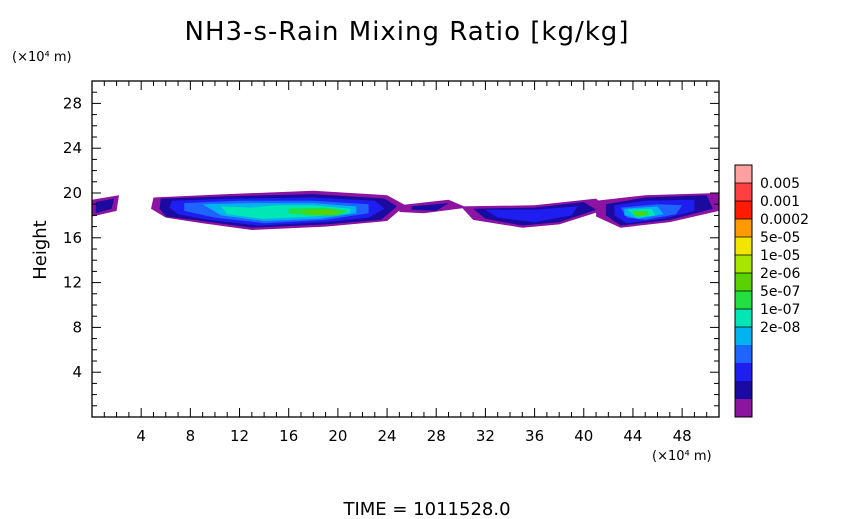 This screenshot has height=519, width=854. I want to click on x-tick-label: 12, so click(239, 436).